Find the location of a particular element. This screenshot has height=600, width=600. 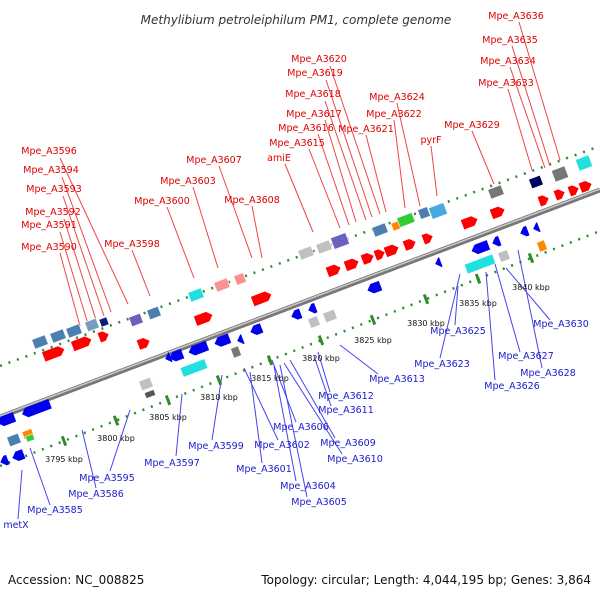

gene-label: Mpe_A3626 is located at coordinates (512, 386).